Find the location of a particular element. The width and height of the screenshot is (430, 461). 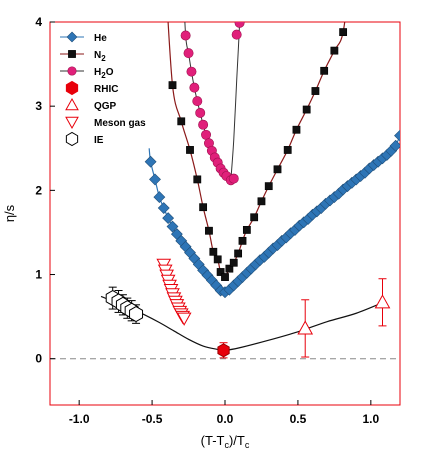

y-tick-label: 2 is located at coordinates (38, 190).